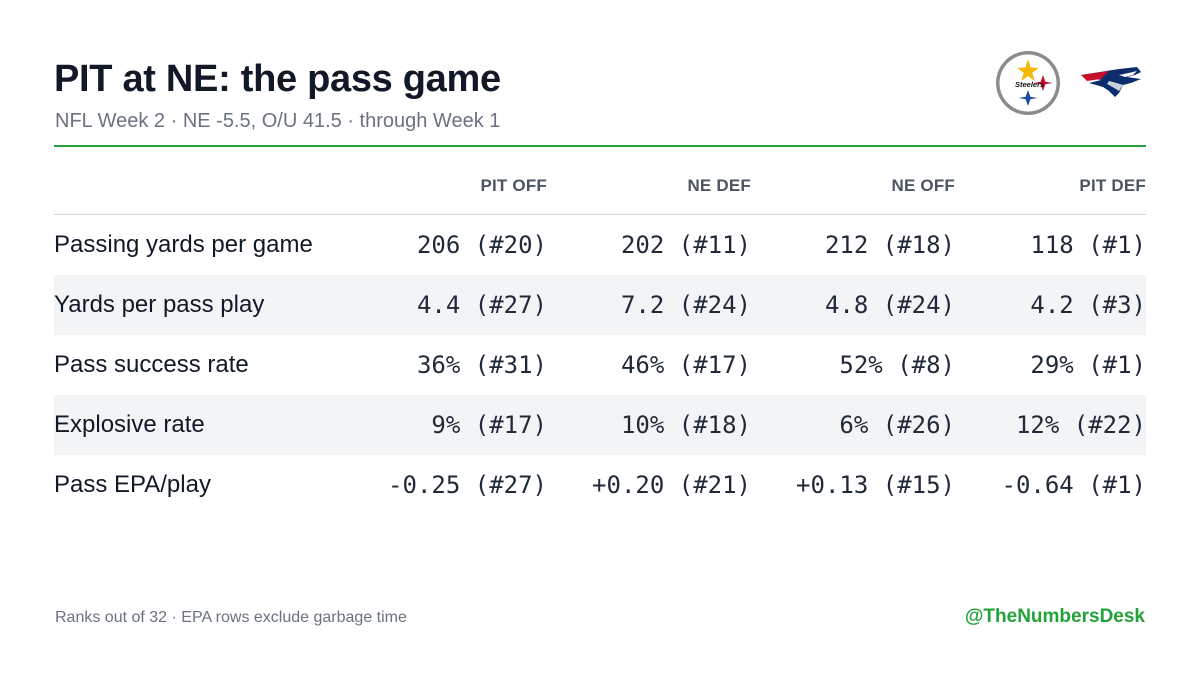 The width and height of the screenshot is (1200, 675). Describe the element at coordinates (209, 425) in the screenshot. I see `row-label: Explosive rate` at that location.